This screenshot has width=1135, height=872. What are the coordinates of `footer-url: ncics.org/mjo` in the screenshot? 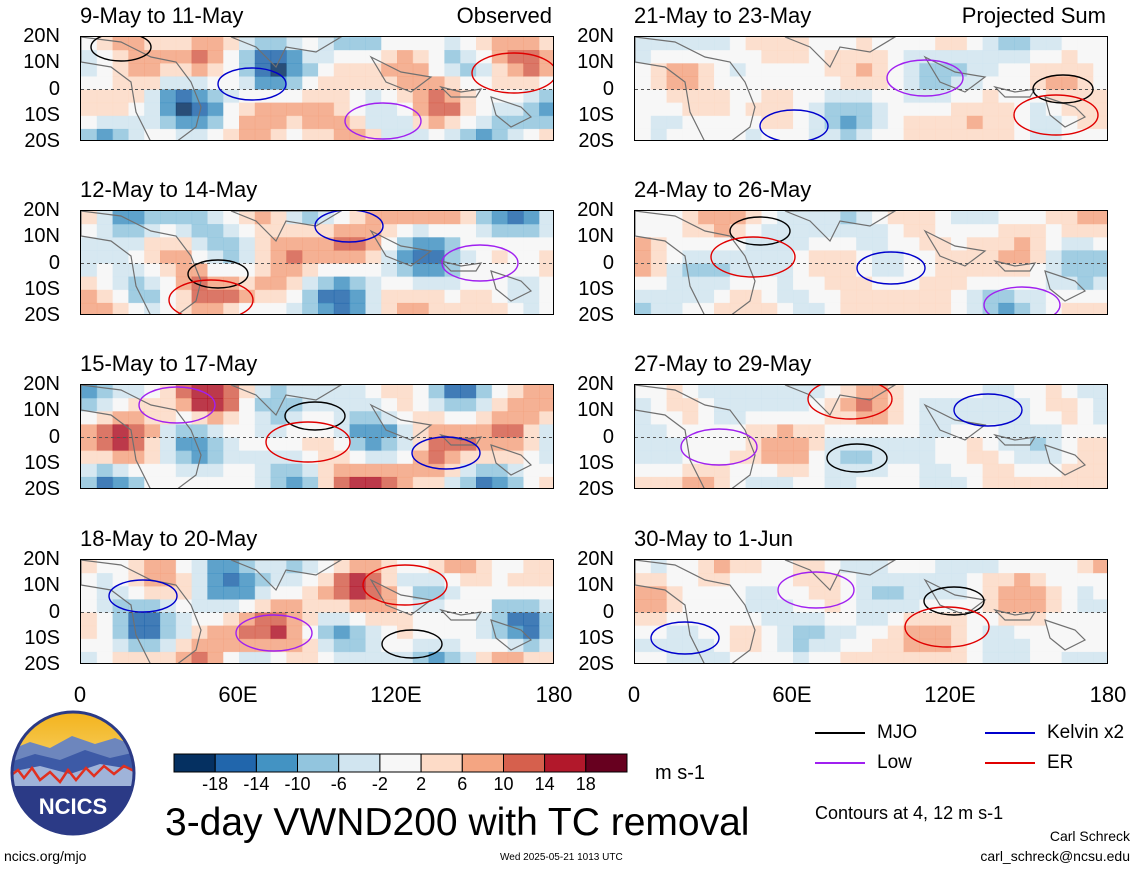 It's located at (45, 856).